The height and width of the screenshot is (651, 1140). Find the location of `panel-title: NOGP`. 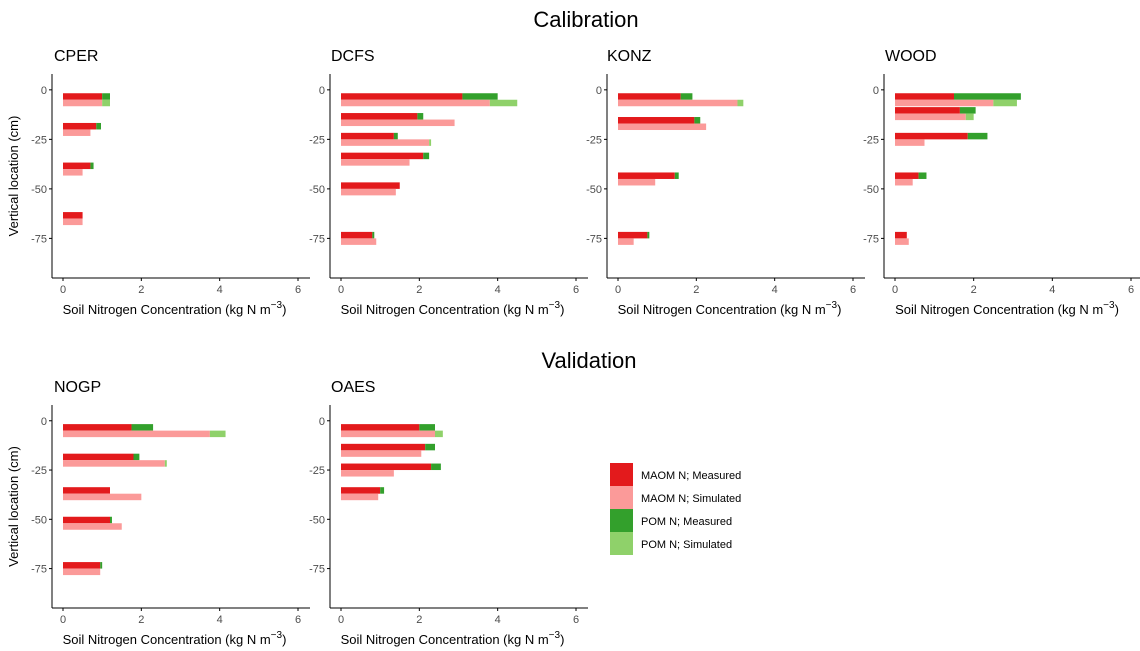

panel-title: NOGP is located at coordinates (77, 387).